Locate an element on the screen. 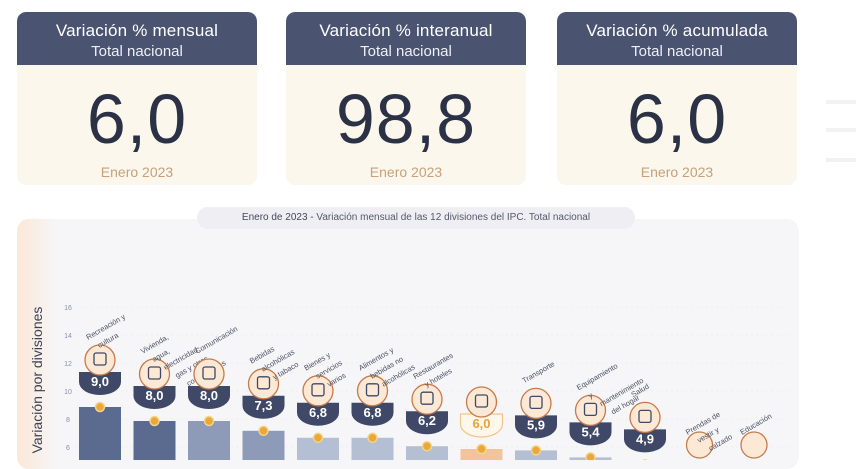  category-label: Comunicación is located at coordinates (217, 340).